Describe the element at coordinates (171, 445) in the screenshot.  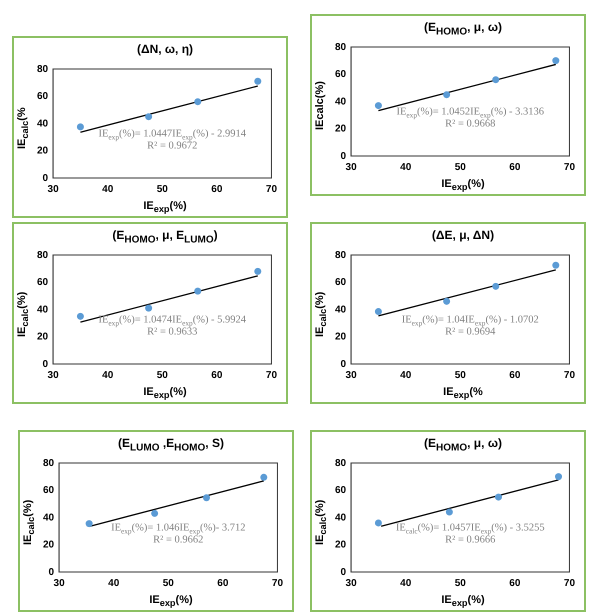
I see `chart-title: (E$_{LUMO}$ ,E$_{HOMO}$, S)` at that location.